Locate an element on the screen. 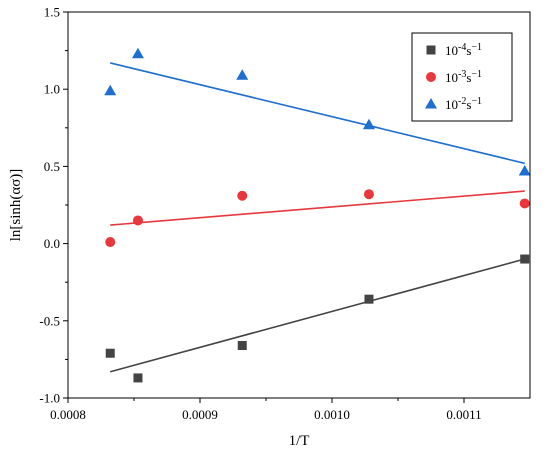 The width and height of the screenshot is (550, 459). legend-label-part: -4 is located at coordinates (462, 47).